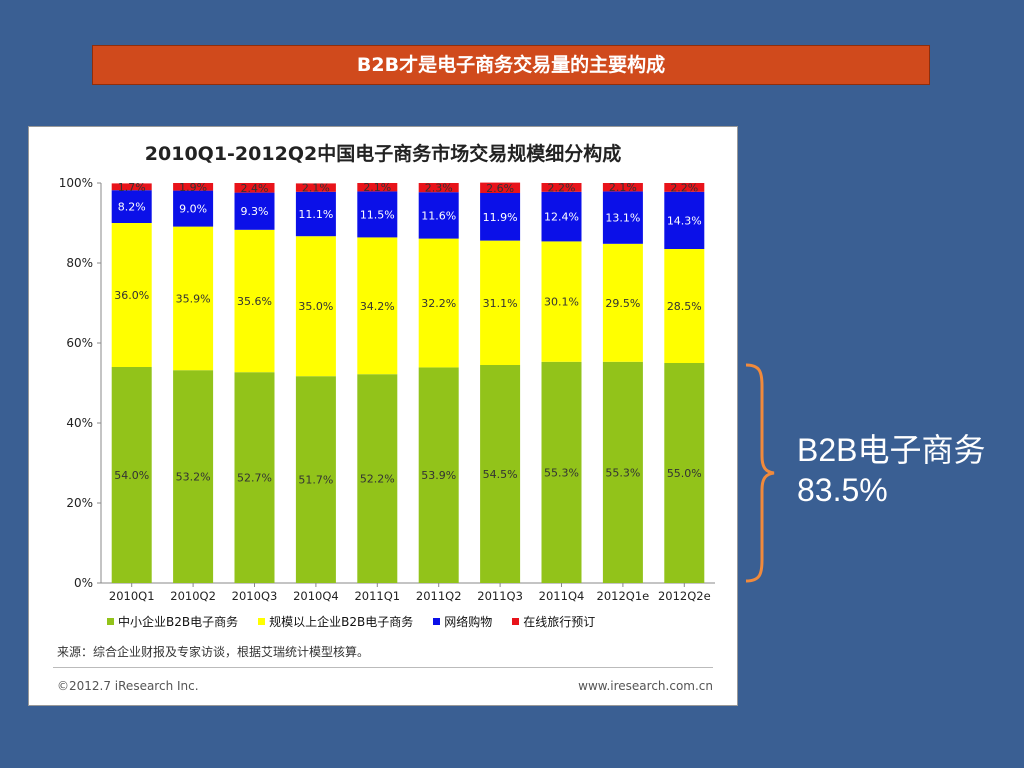 Image resolution: width=1024 pixels, height=768 pixels. What do you see at coordinates (79, 343) in the screenshot?
I see `y-tick-label: 60%` at bounding box center [79, 343].